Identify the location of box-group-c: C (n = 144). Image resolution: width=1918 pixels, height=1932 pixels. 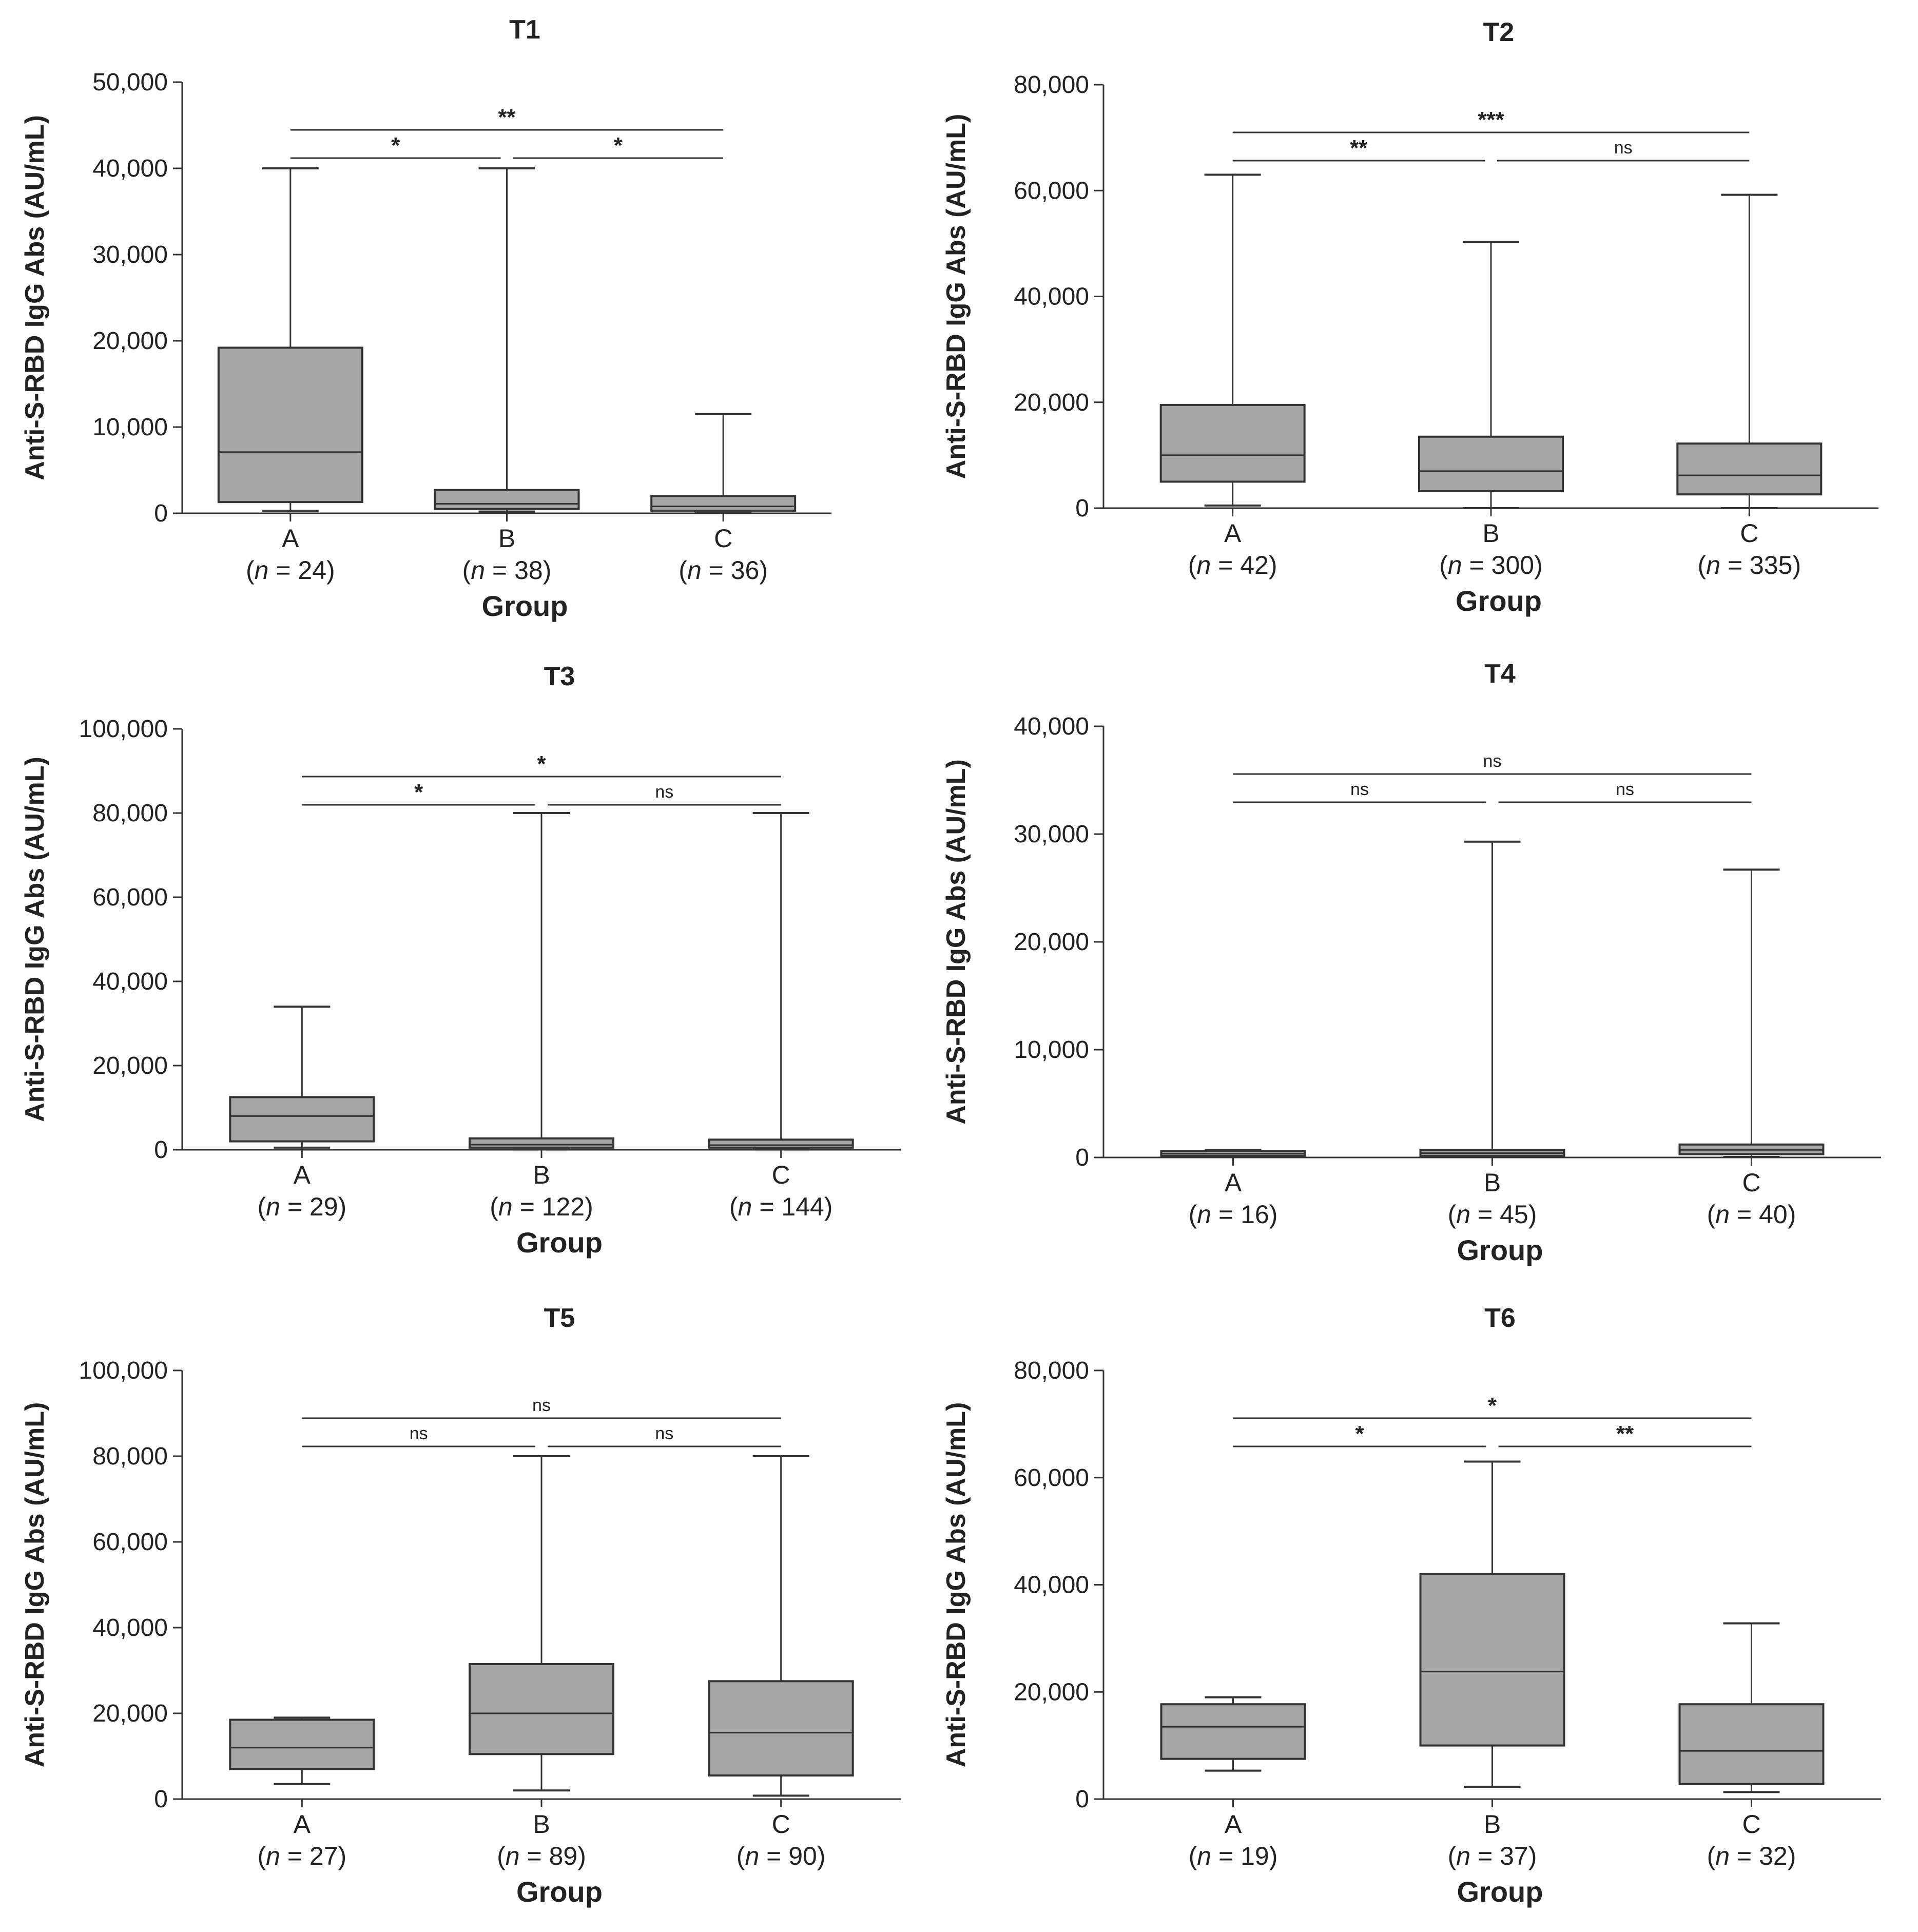
(781, 1016).